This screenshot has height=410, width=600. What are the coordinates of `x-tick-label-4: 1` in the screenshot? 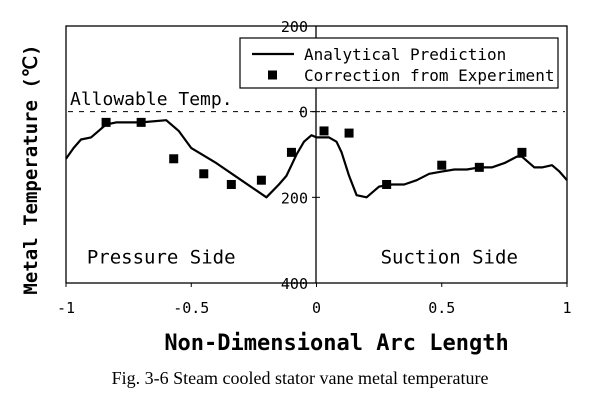 It's located at (566, 308).